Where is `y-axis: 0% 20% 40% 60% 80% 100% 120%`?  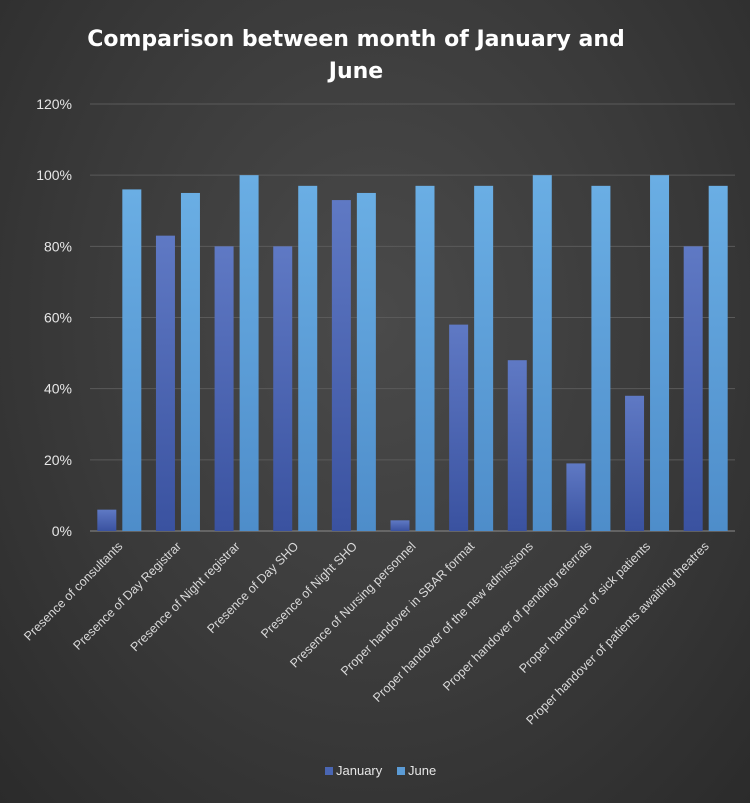 y-axis: 0% 20% 40% 60% 80% 100% 120% is located at coordinates (54, 317).